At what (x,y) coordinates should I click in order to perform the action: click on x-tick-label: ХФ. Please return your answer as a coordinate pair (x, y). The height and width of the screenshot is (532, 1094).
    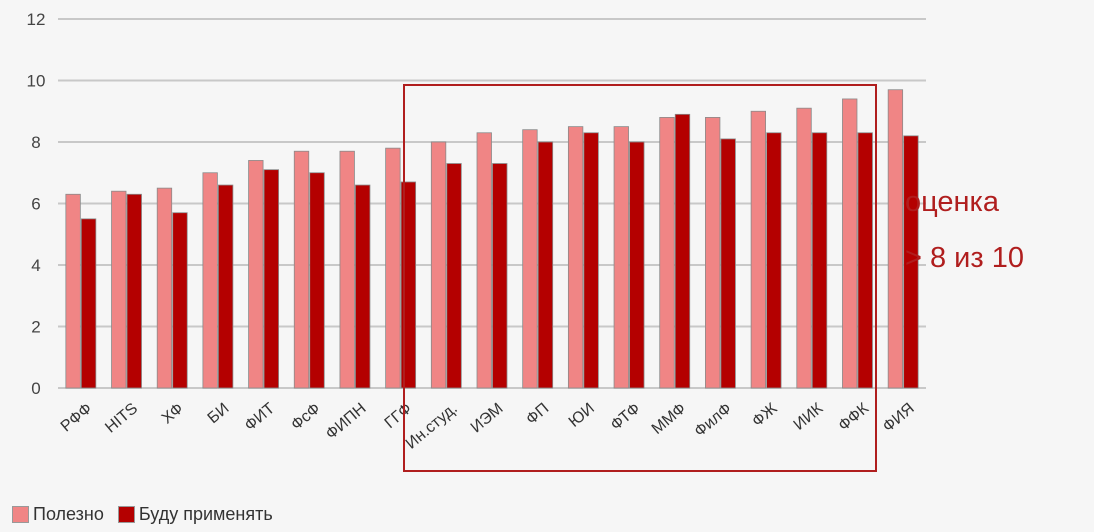
    Looking at the image, I should click on (173, 413).